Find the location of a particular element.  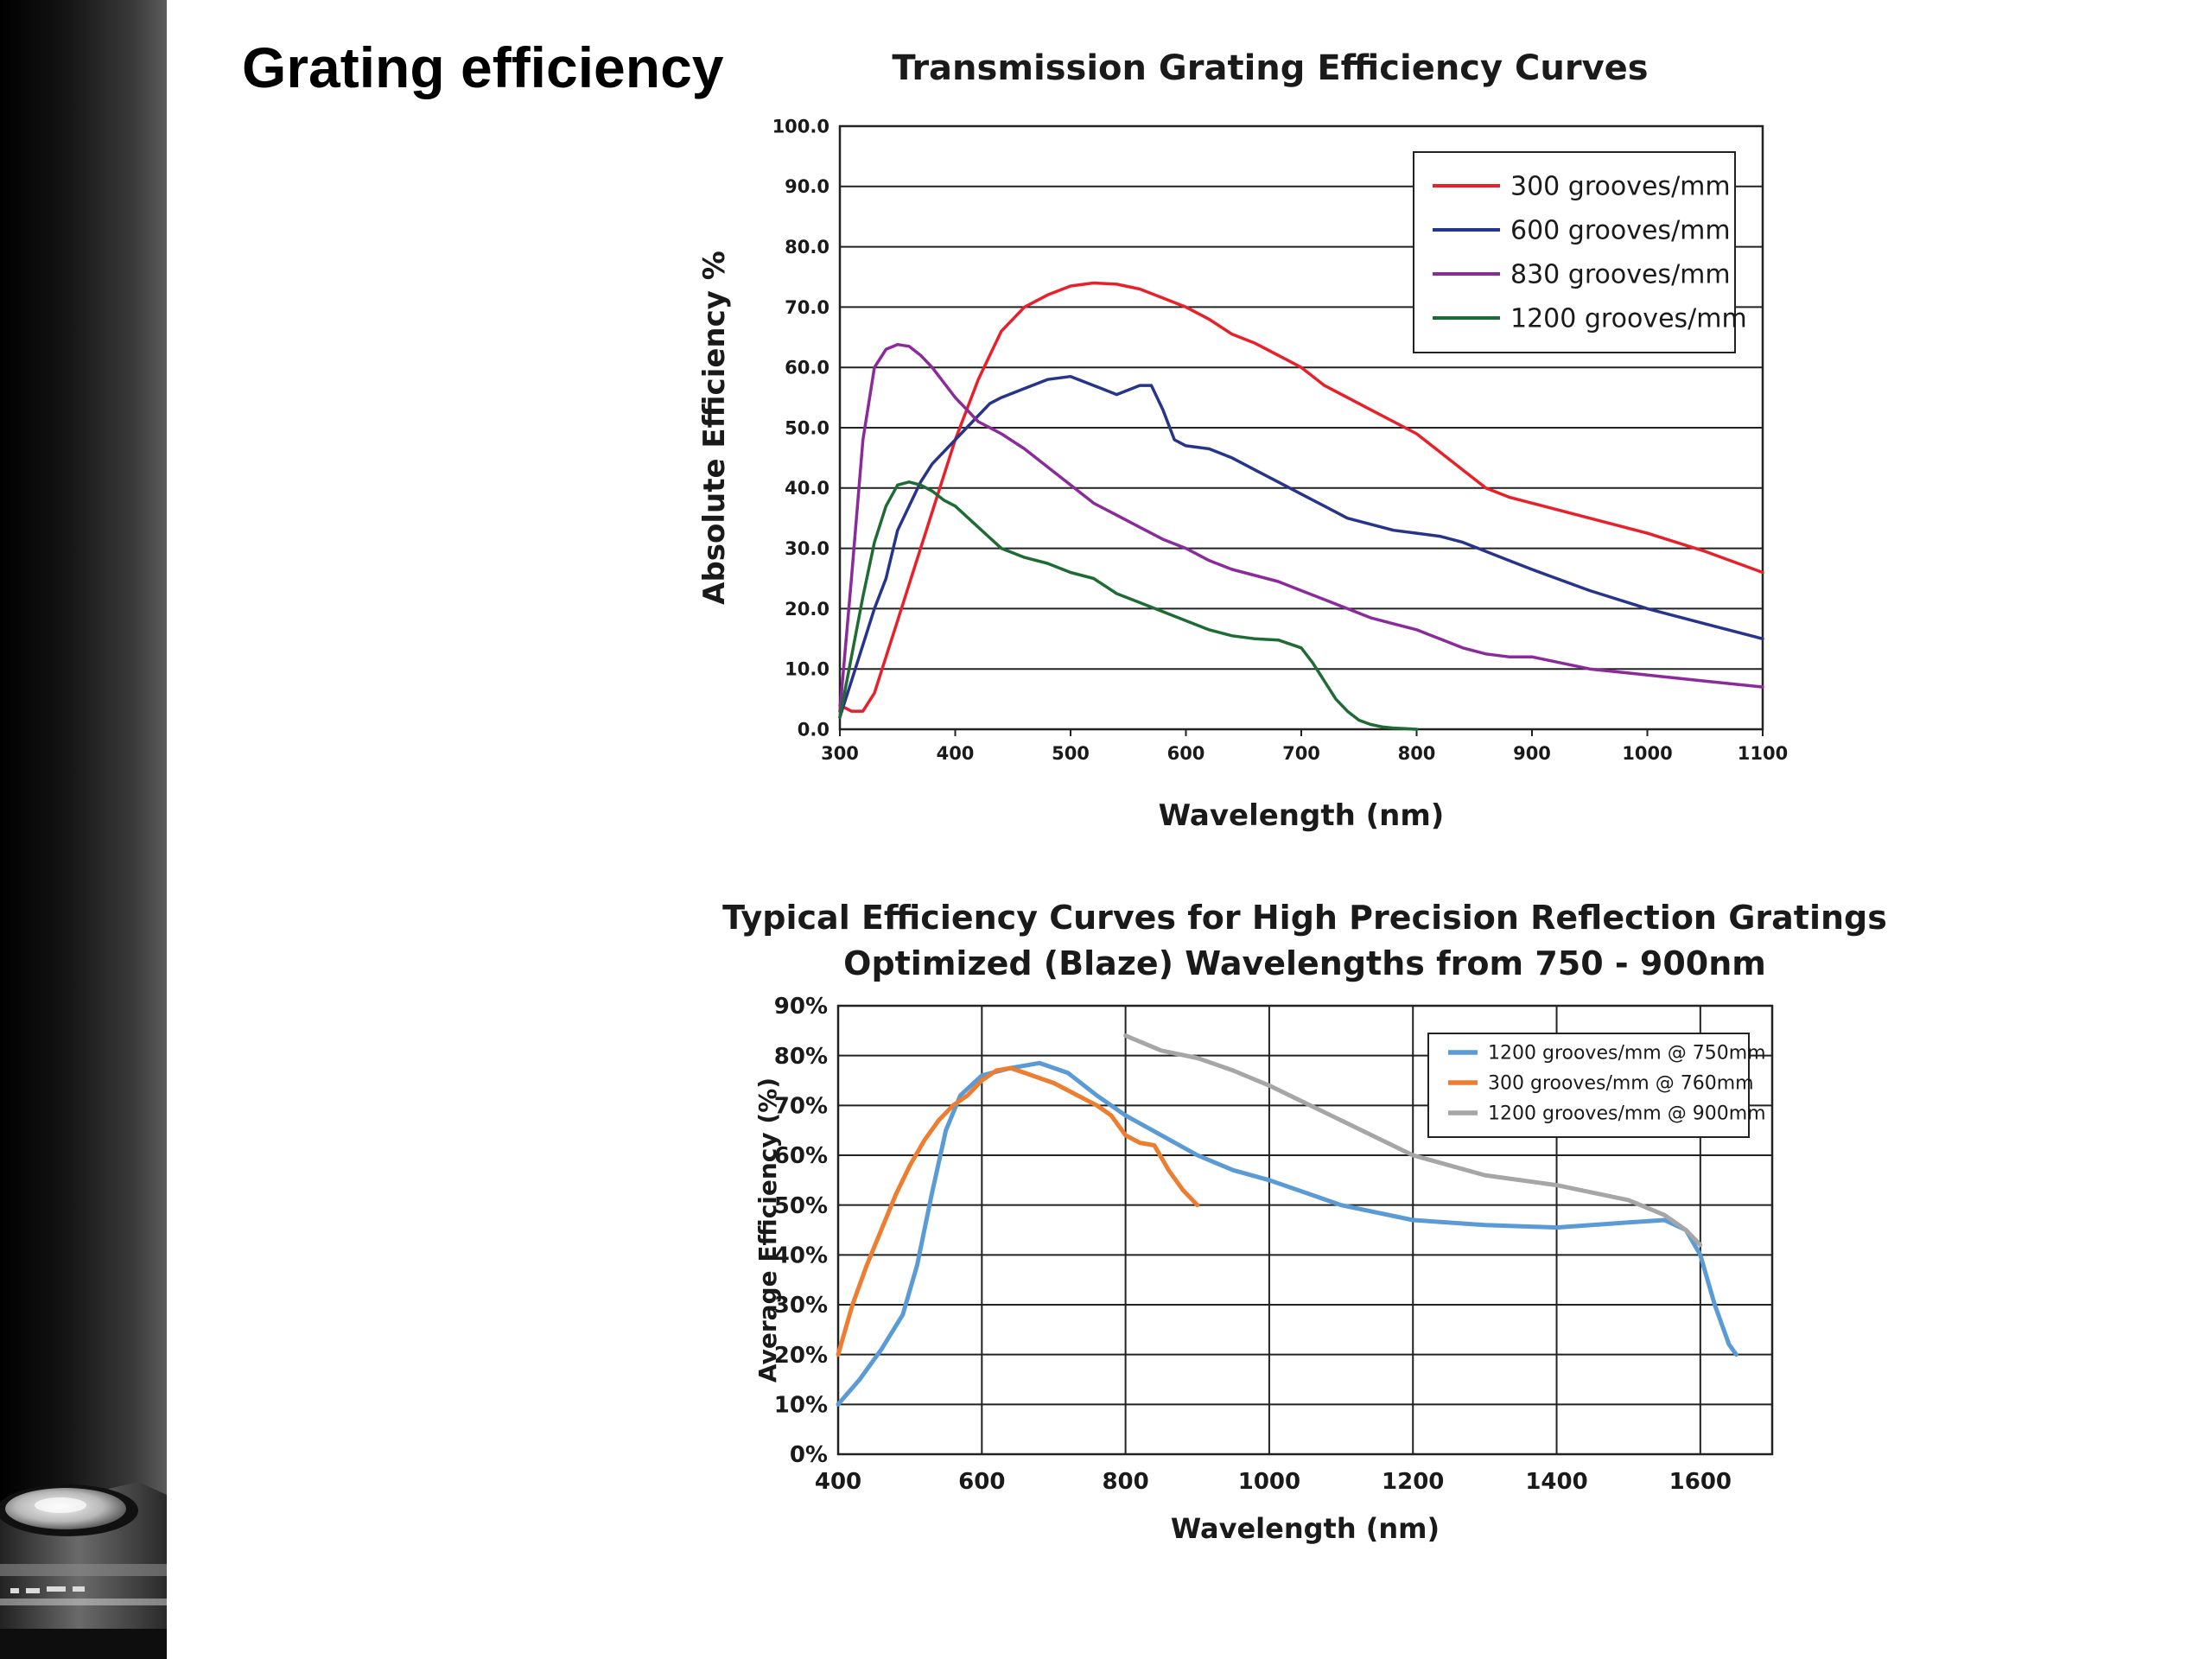

y-tick-label: 80% is located at coordinates (801, 1057).